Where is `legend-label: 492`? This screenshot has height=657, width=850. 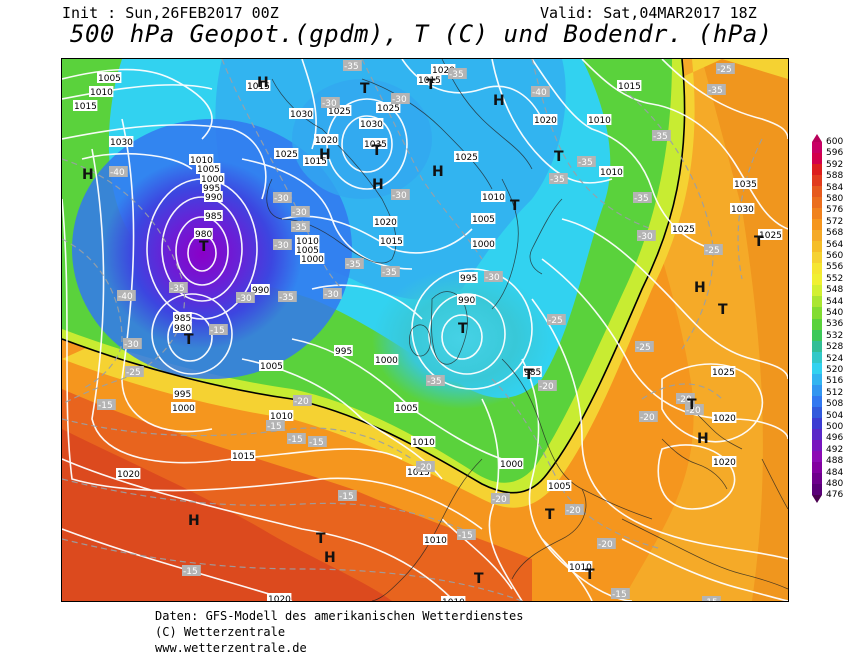 legend-label: 492 is located at coordinates (835, 449).